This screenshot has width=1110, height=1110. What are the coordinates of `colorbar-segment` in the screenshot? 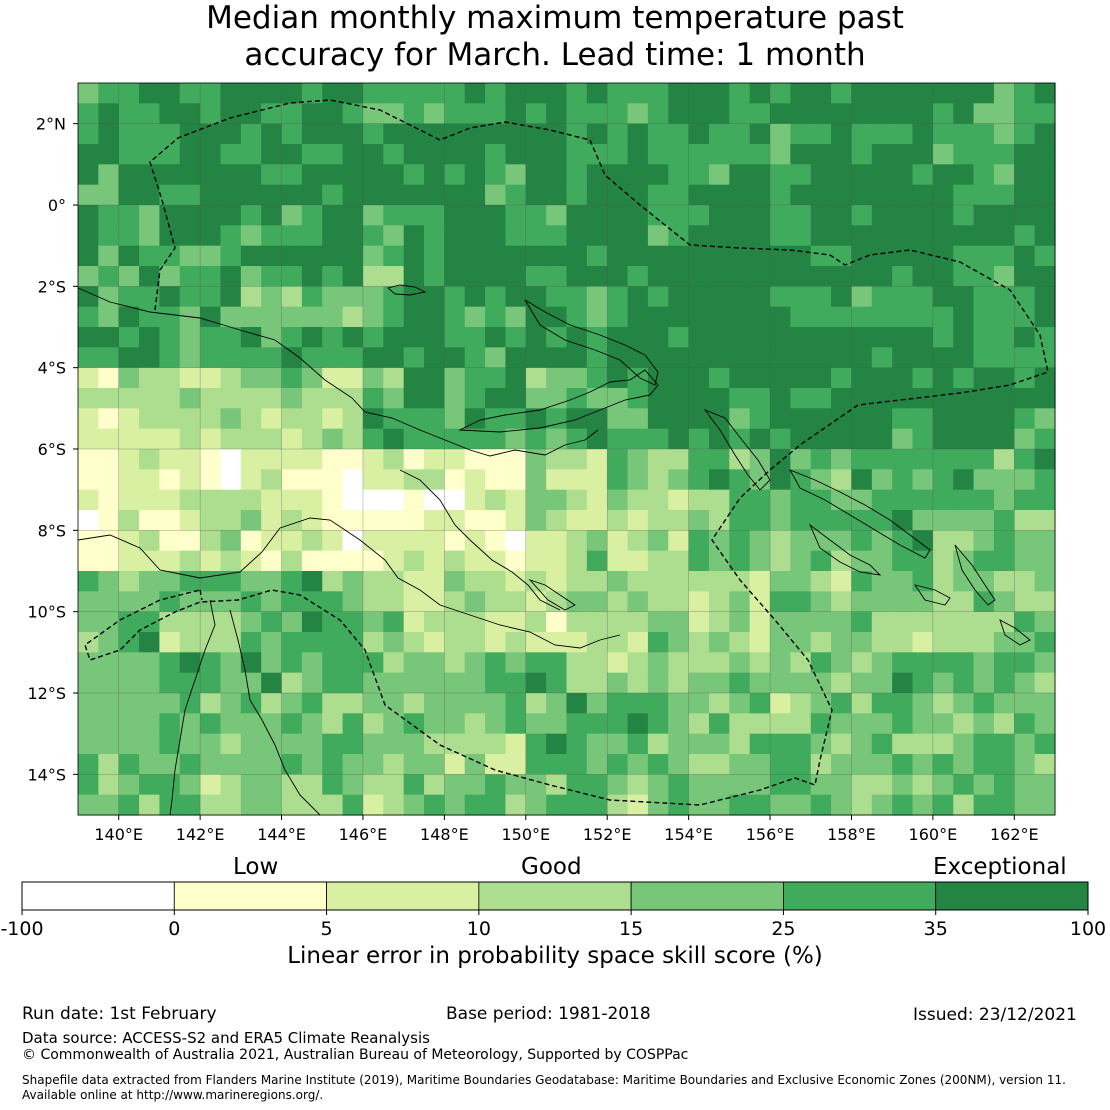 It's located at (250, 896).